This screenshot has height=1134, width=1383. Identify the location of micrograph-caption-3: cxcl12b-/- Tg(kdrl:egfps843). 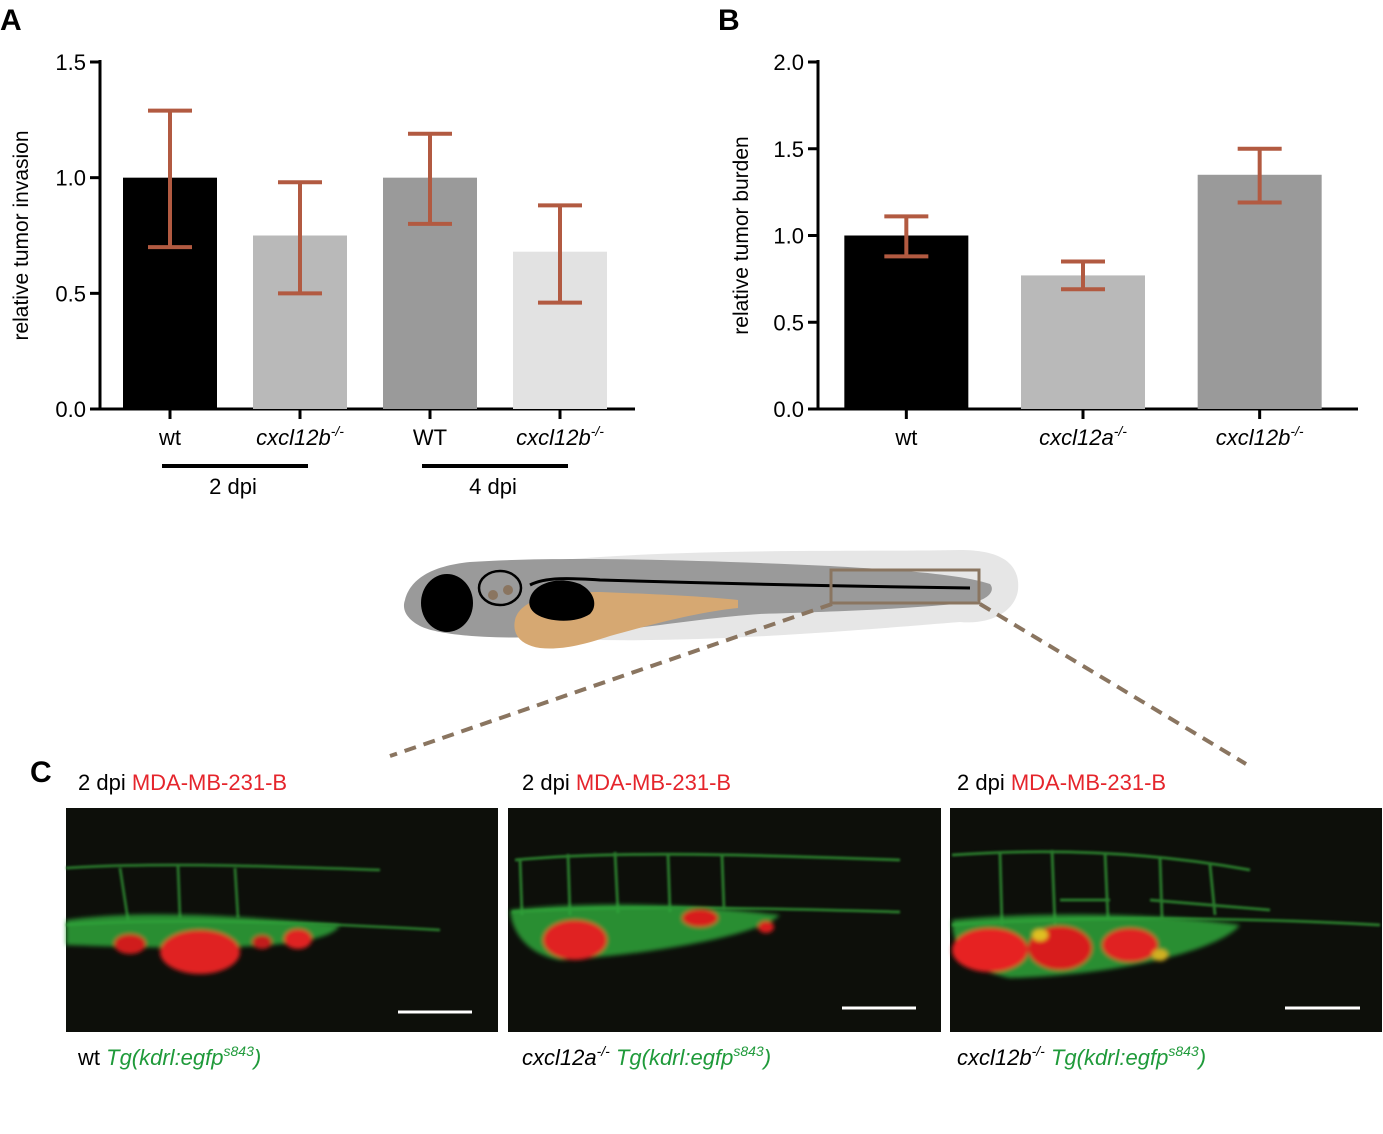
(1081, 1056).